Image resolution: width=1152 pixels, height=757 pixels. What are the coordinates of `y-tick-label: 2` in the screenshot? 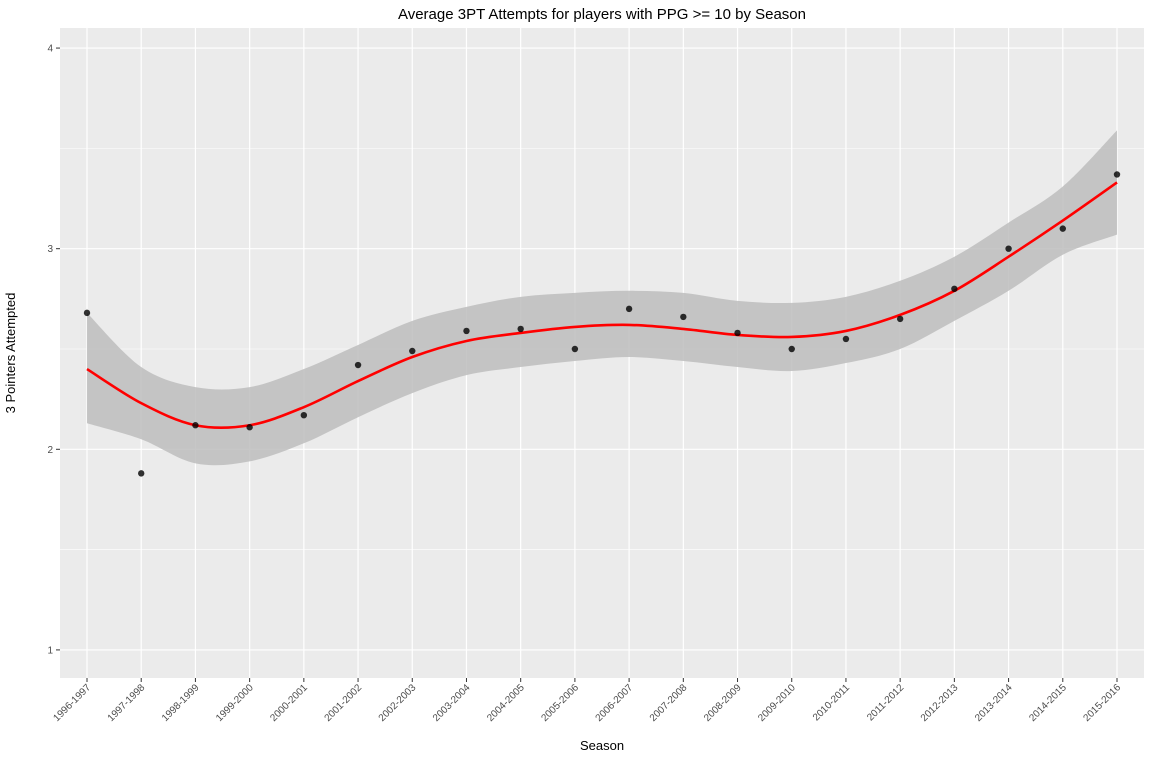 It's located at (50, 450).